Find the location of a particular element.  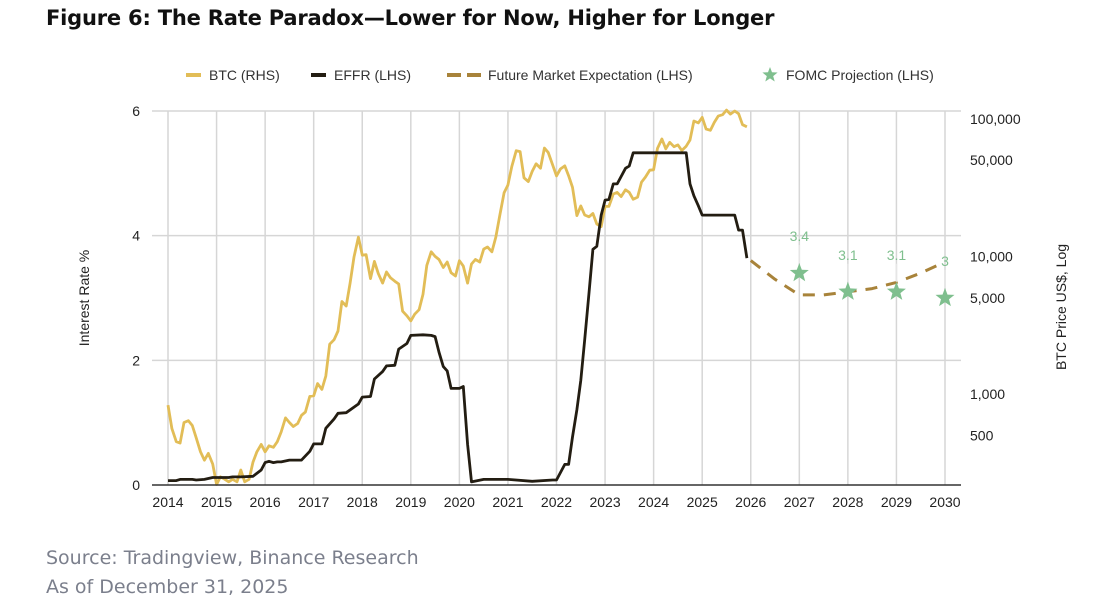

x-tick-label: 2022 is located at coordinates (556, 502).